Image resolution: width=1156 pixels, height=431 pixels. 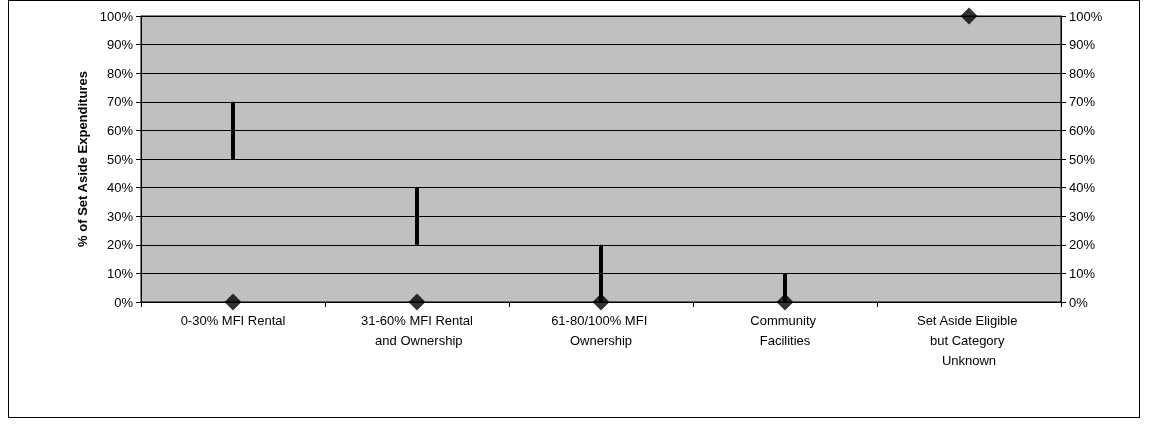 I want to click on y-axis-title: % of Set Aside Expenditures, so click(x=82, y=159).